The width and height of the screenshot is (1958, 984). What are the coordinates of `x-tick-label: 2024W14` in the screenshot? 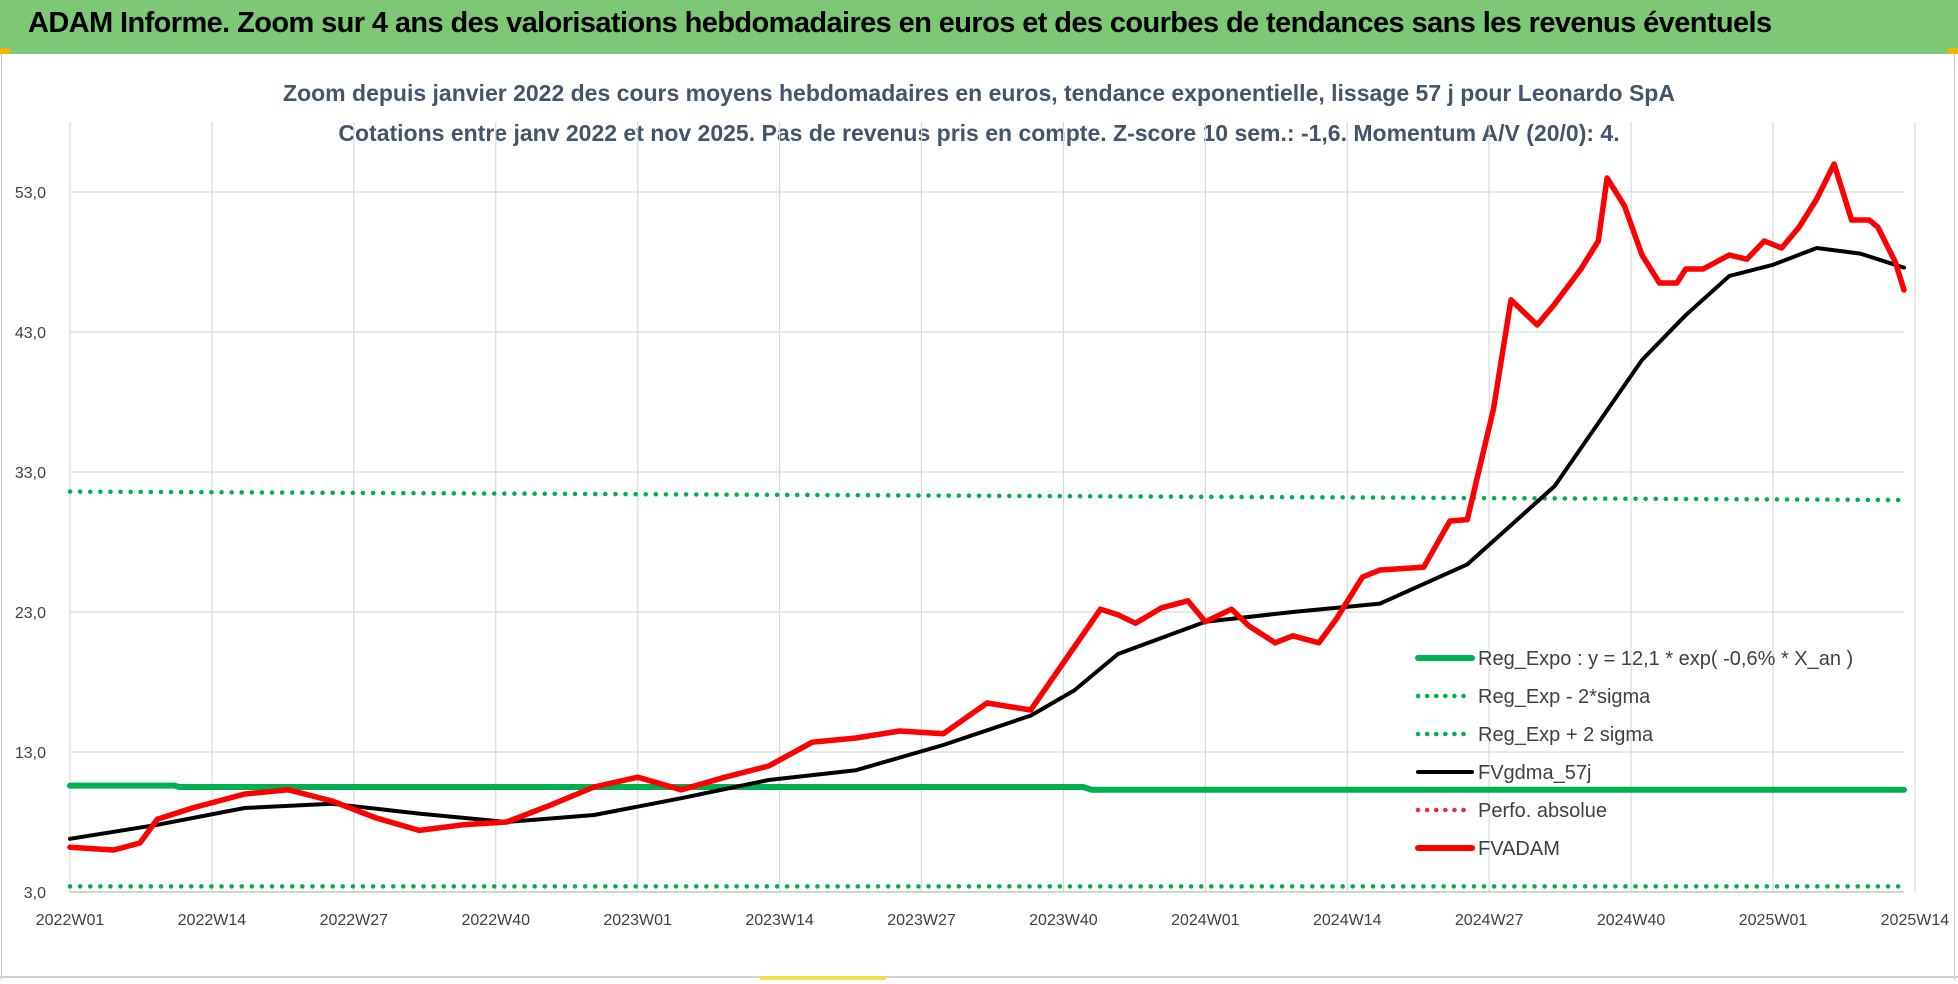 It's located at (1347, 920).